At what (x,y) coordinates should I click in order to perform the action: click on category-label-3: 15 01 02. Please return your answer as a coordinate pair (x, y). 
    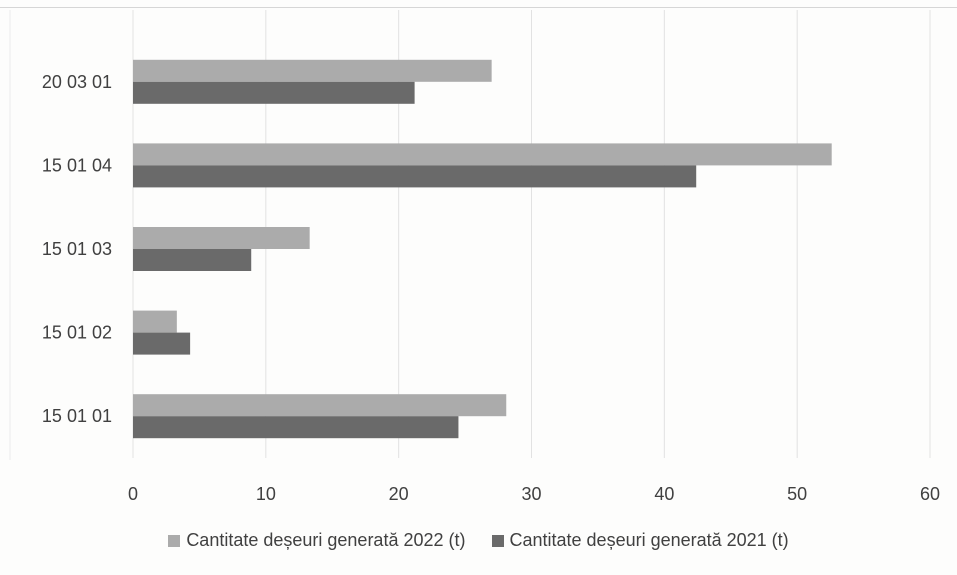
    Looking at the image, I should click on (77, 333).